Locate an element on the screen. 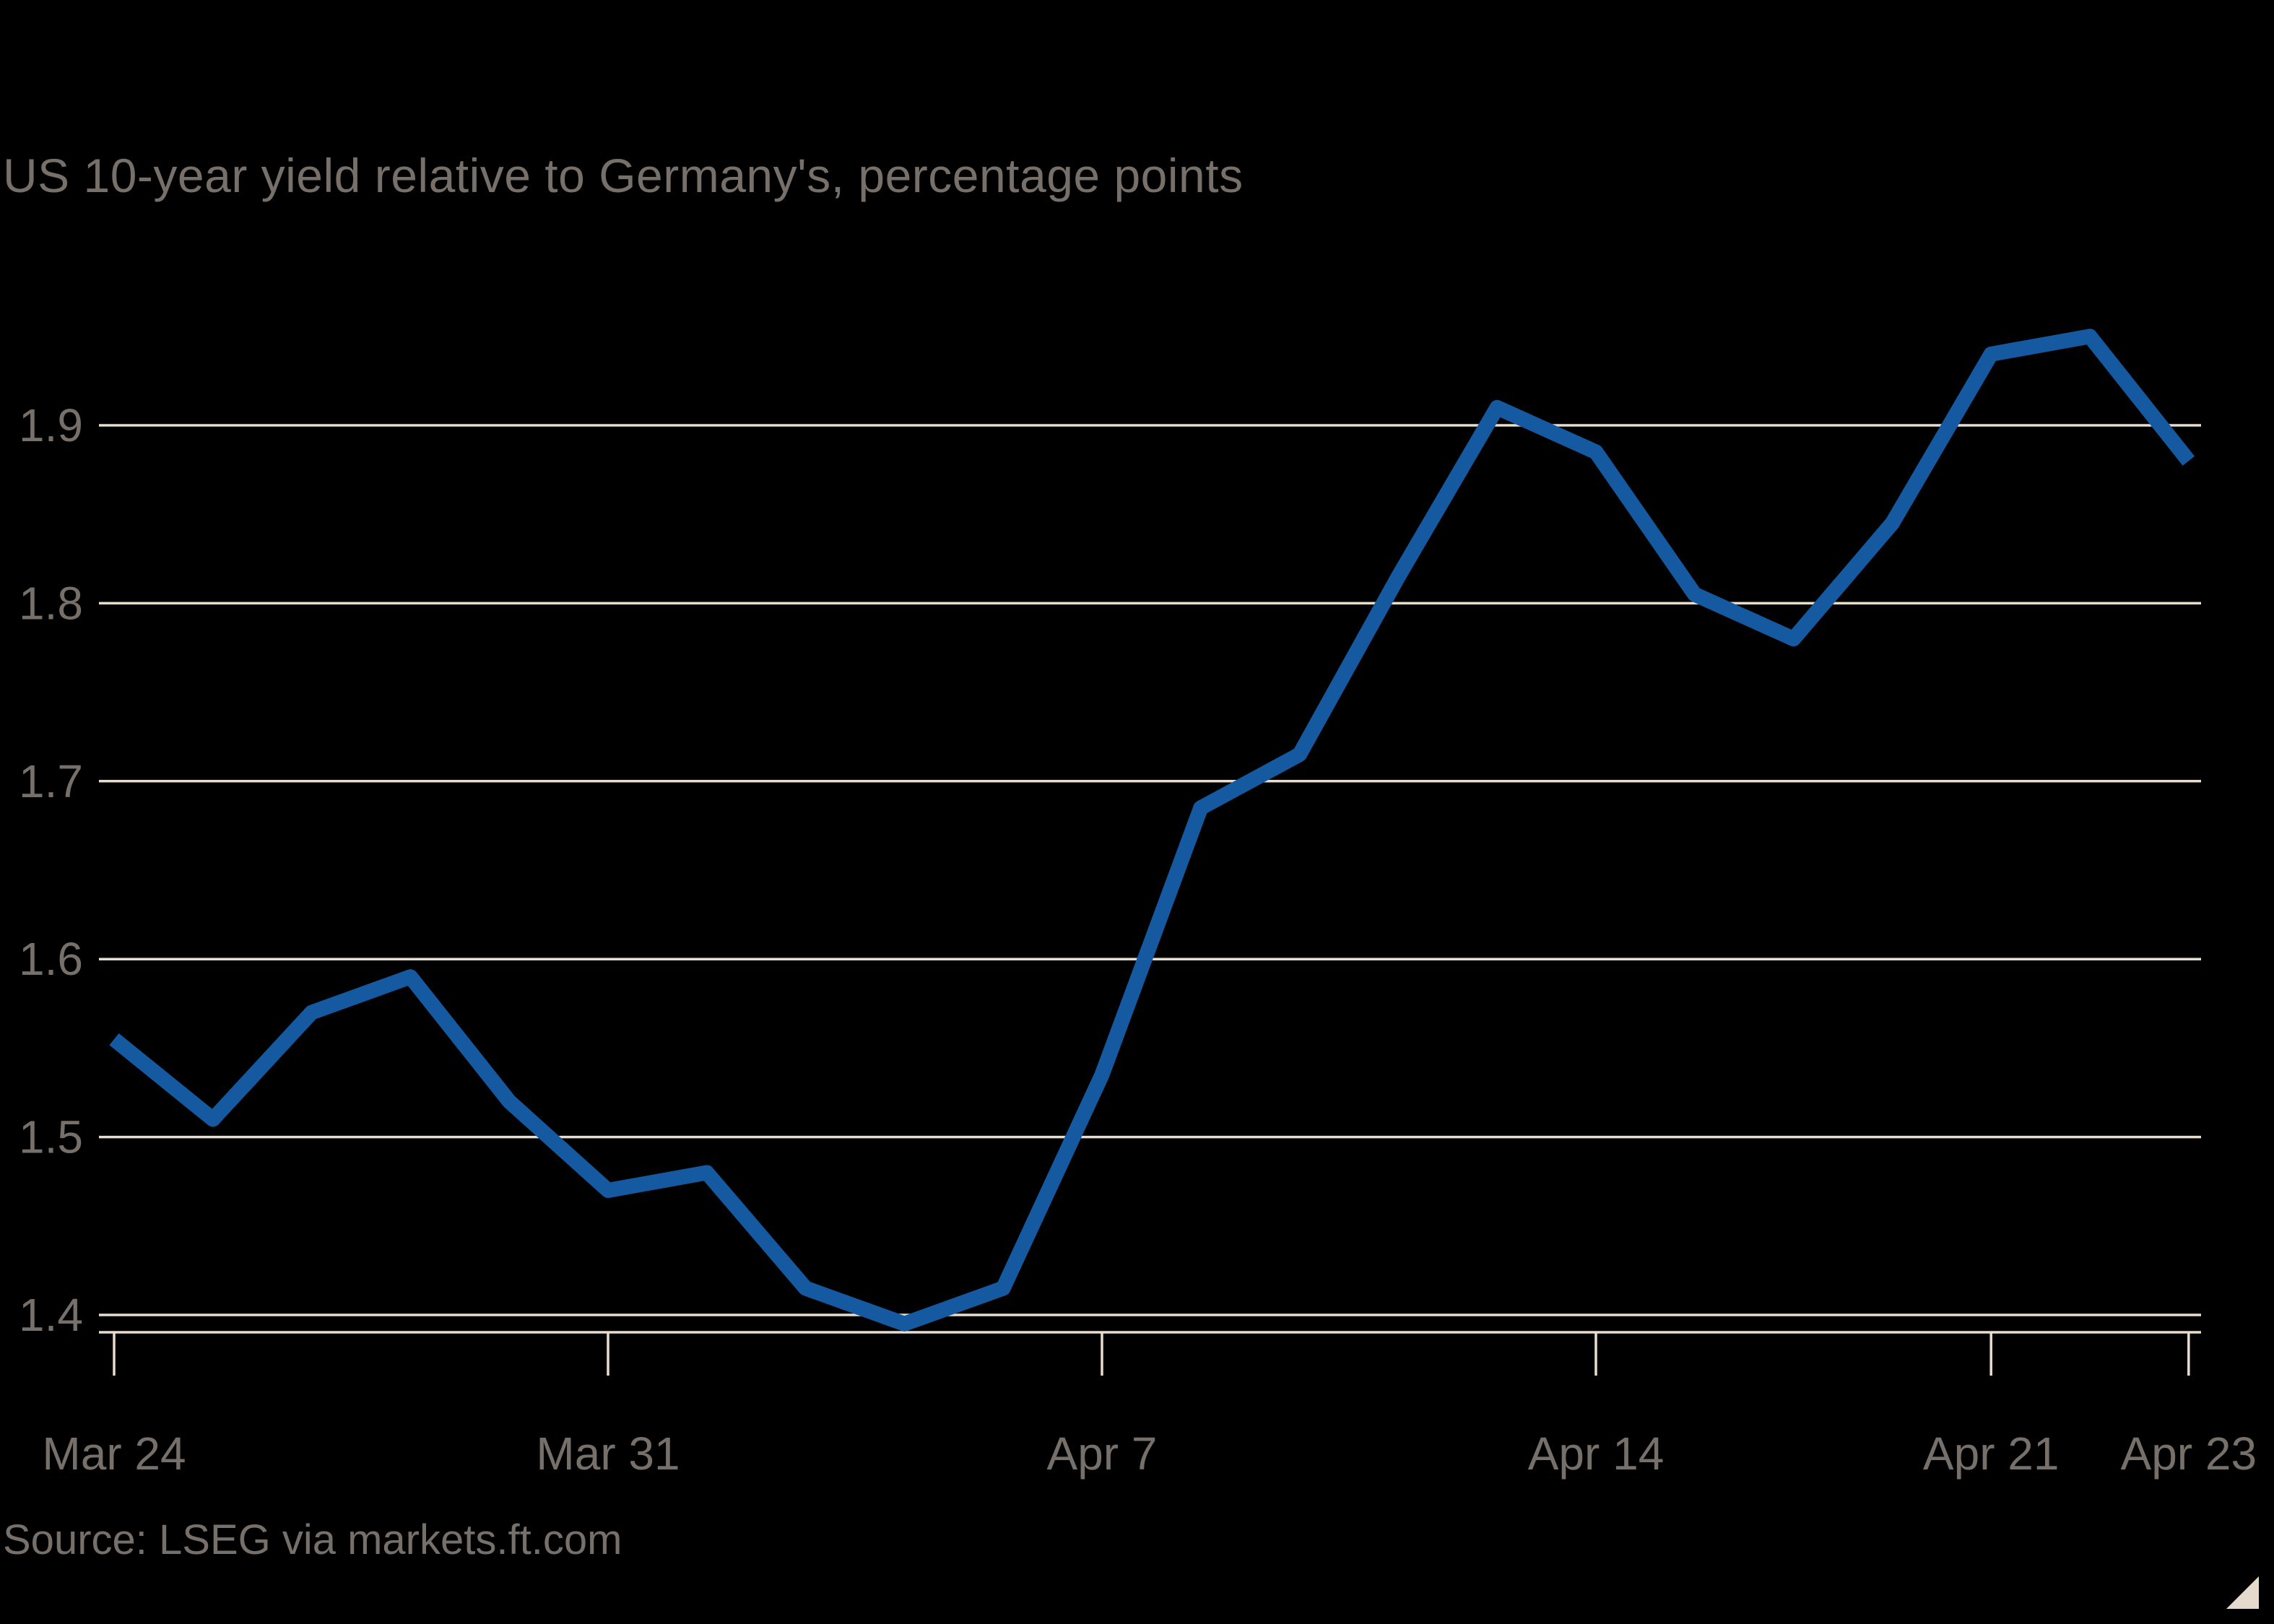 The height and width of the screenshot is (1624, 2274). x-tick-label: Mar 31 is located at coordinates (608, 1454).